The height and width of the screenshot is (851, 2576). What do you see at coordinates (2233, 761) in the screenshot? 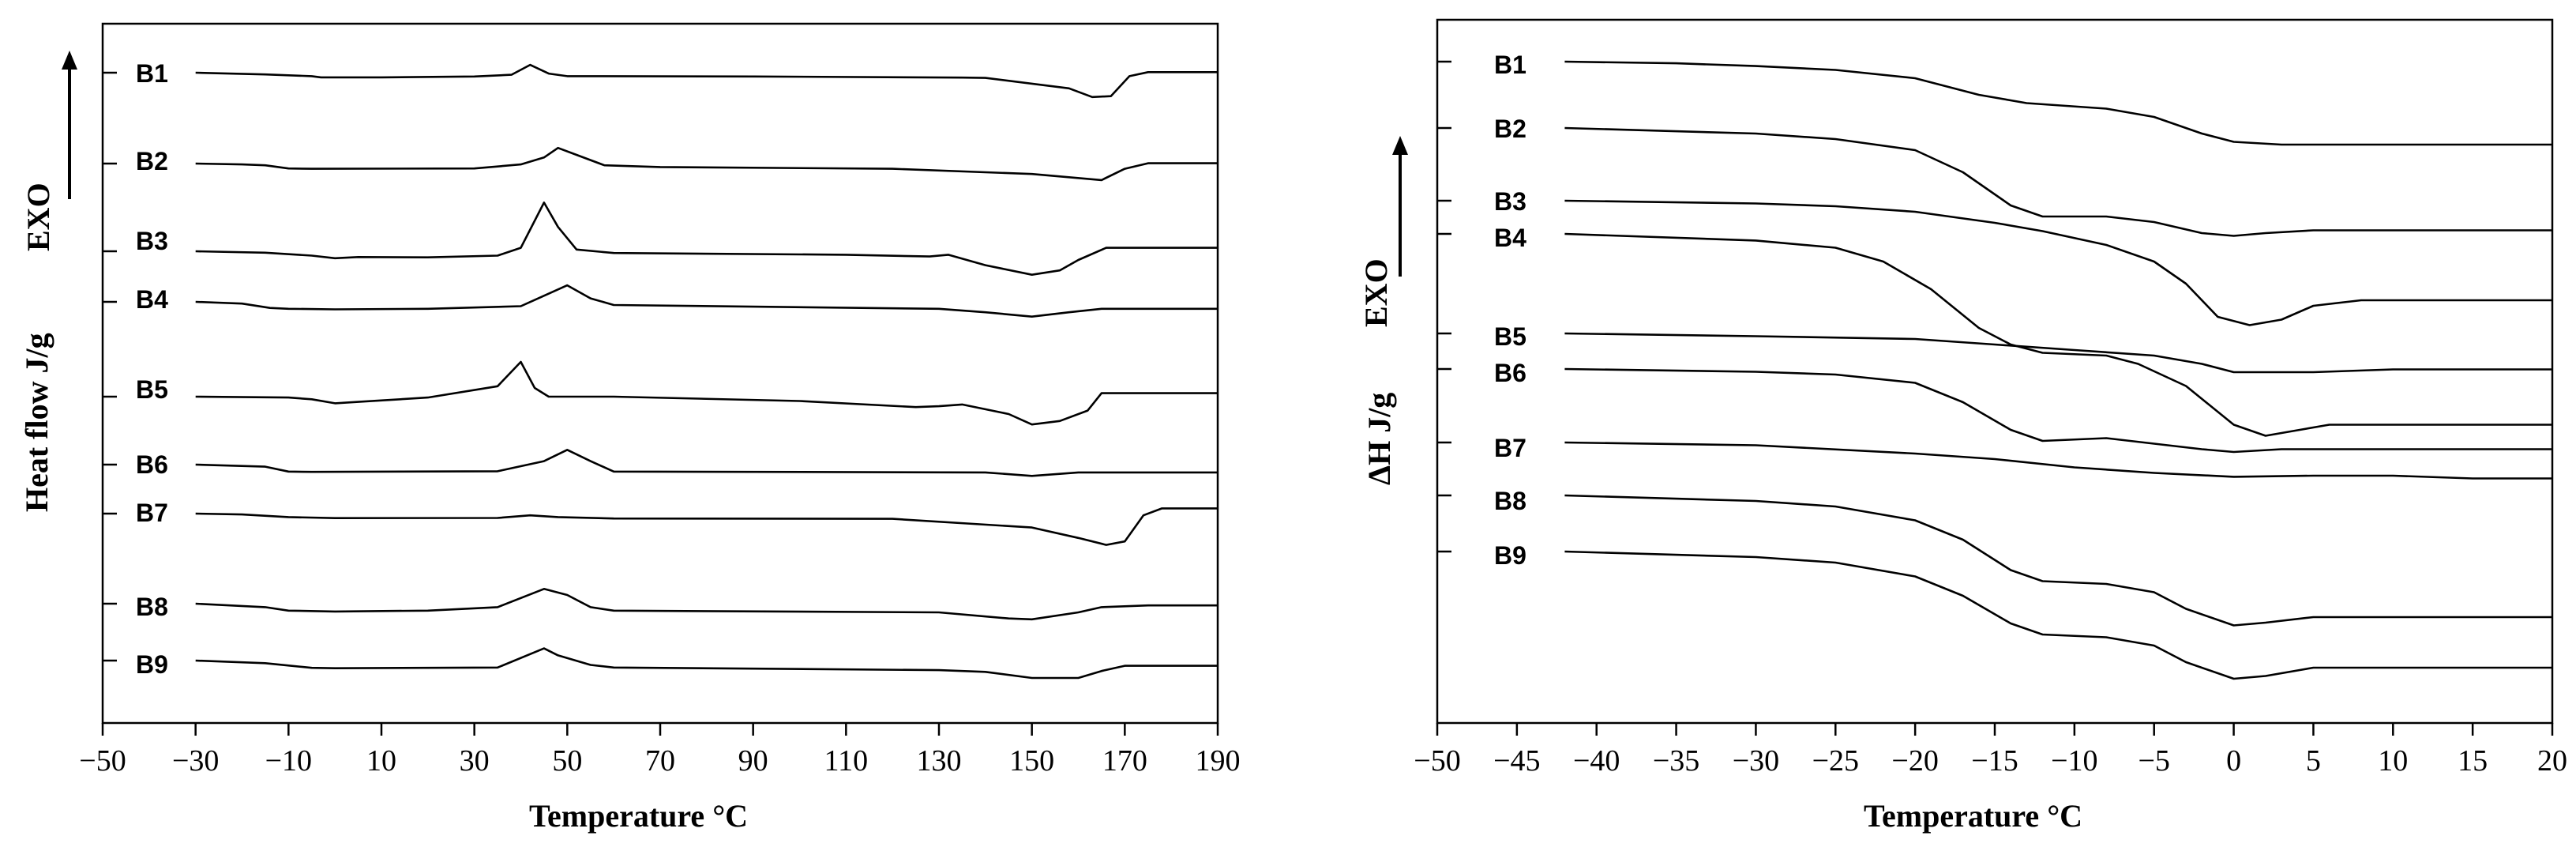
I see `x-tick-label: 0` at bounding box center [2233, 761].